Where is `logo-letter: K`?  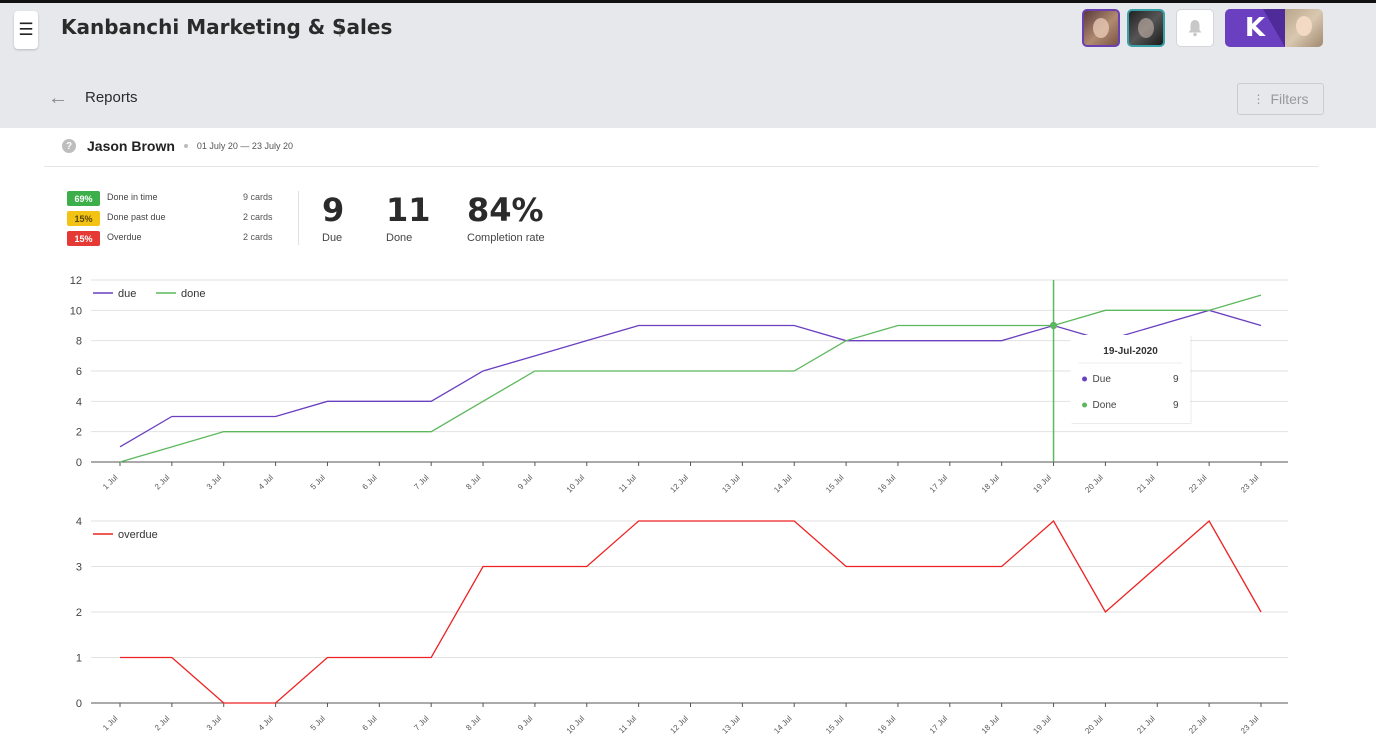 logo-letter: K is located at coordinates (1255, 28).